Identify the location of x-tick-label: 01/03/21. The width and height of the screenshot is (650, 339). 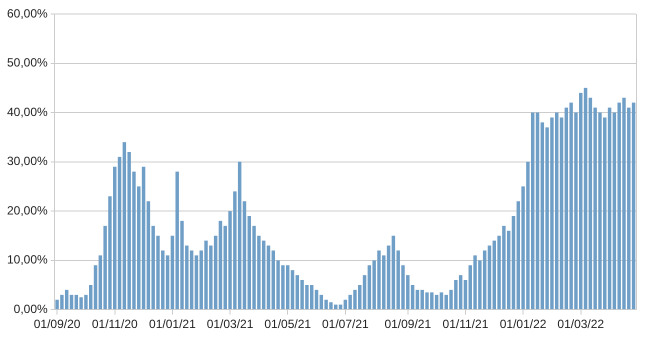
(230, 324).